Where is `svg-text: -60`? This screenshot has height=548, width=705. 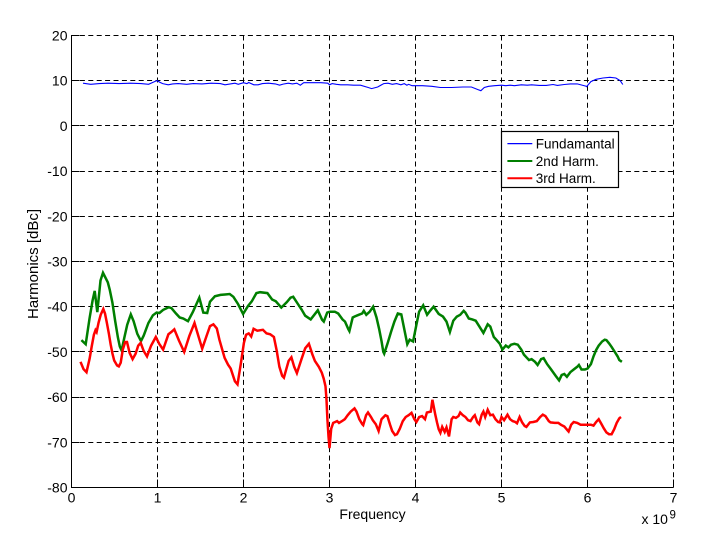
svg-text: -60 is located at coordinates (57, 397).